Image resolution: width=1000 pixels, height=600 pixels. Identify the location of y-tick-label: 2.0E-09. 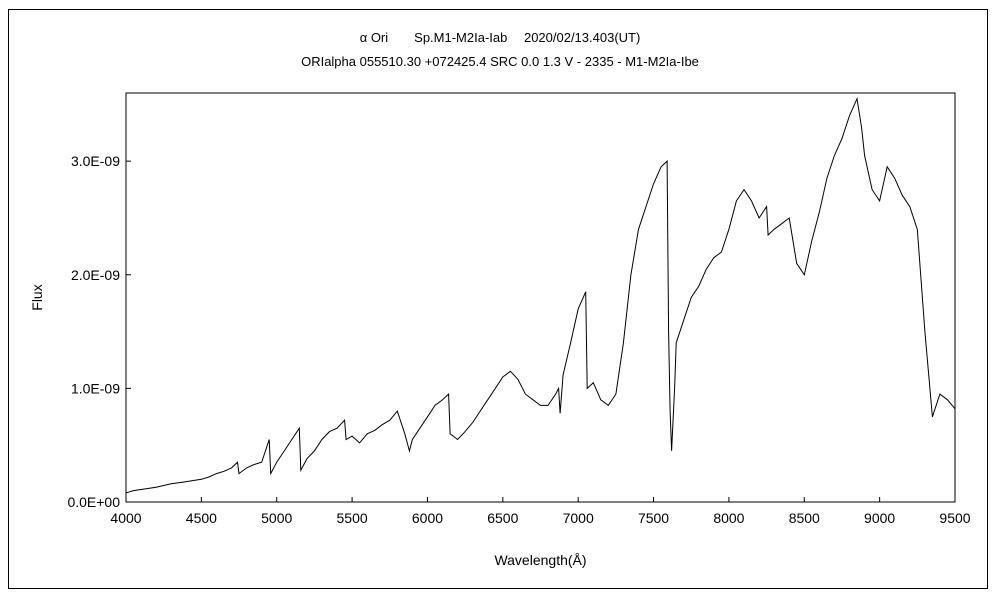
(95, 275).